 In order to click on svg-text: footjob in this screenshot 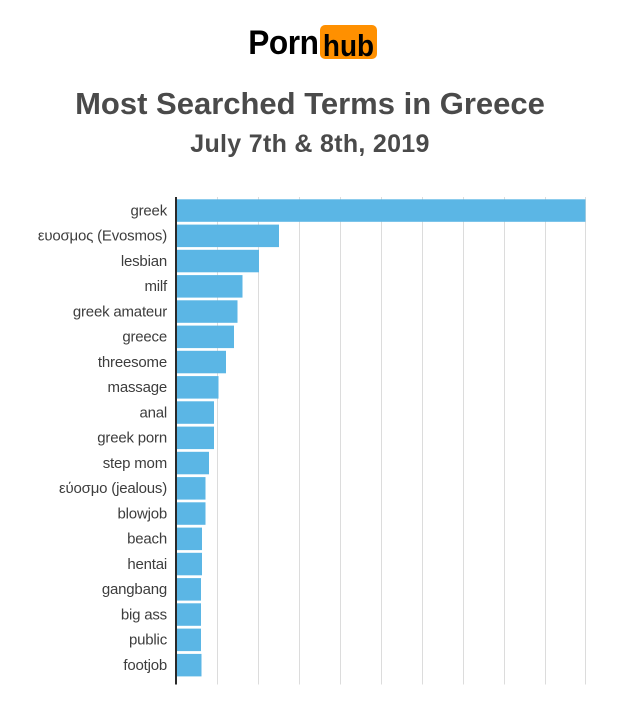, I will do `click(145, 665)`.